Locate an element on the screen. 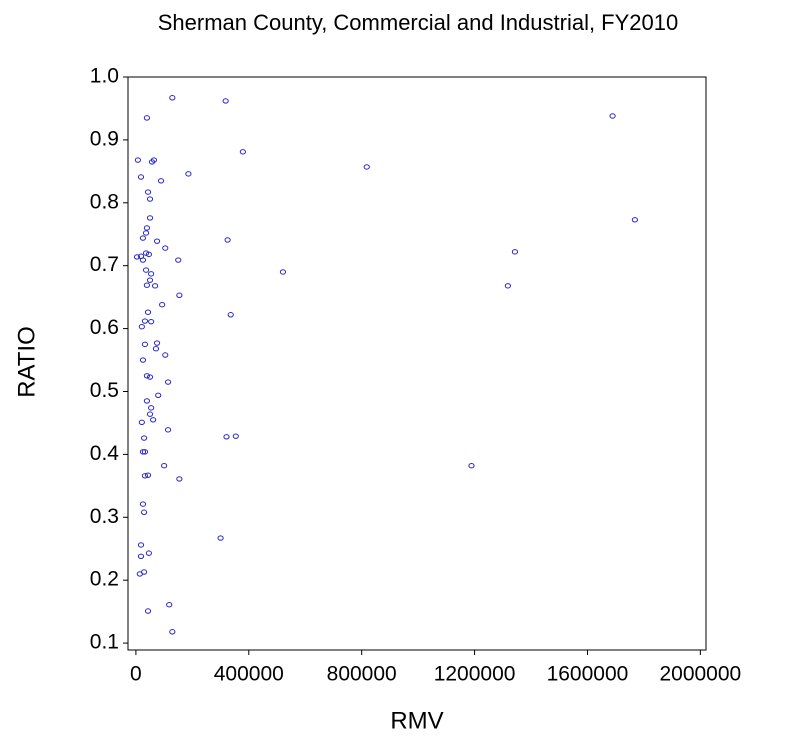 The image size is (788, 742). y-tick-label: 0.9 is located at coordinates (104, 138).